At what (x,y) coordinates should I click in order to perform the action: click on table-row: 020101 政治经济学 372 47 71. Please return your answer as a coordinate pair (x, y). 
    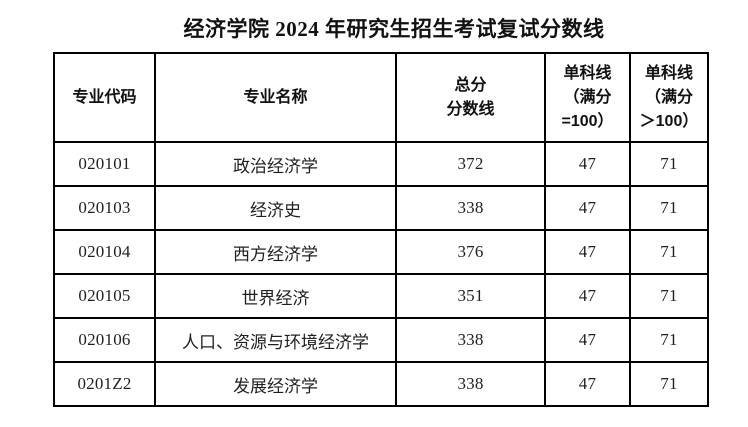
    Looking at the image, I should click on (381, 164).